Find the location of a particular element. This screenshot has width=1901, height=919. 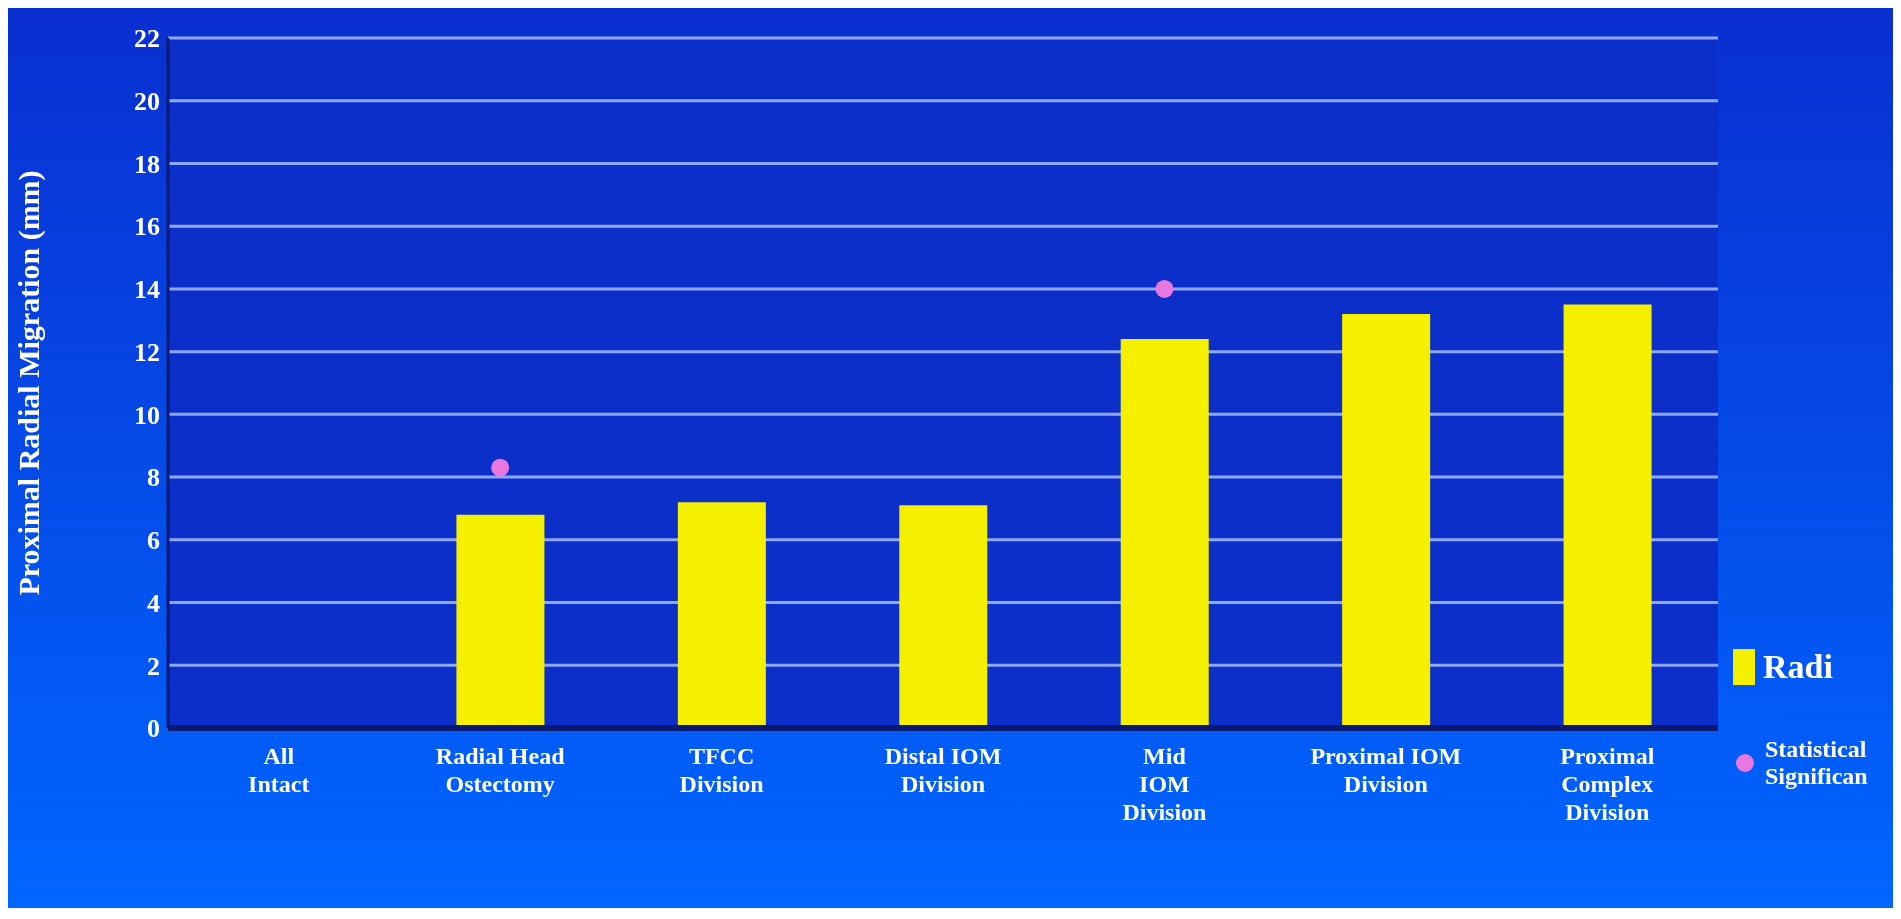

legend-label: Statistical Significan is located at coordinates (1817, 763).